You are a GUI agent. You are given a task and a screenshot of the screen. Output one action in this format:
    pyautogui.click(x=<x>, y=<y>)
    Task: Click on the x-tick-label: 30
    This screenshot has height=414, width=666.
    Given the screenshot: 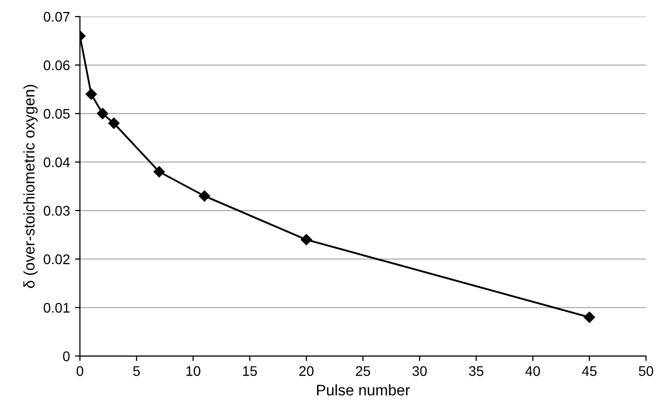 What is the action you would take?
    pyautogui.click(x=419, y=371)
    